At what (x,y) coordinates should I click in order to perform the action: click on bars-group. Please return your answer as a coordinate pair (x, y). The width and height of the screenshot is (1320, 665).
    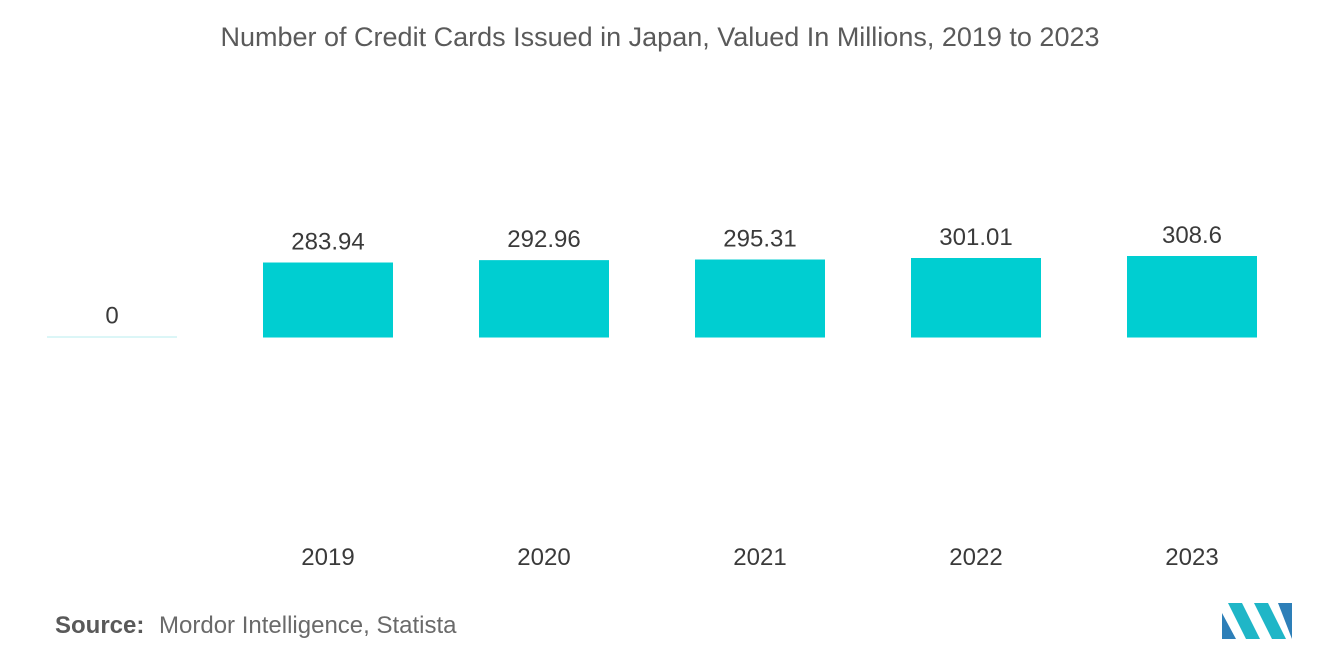
    Looking at the image, I should click on (652, 297).